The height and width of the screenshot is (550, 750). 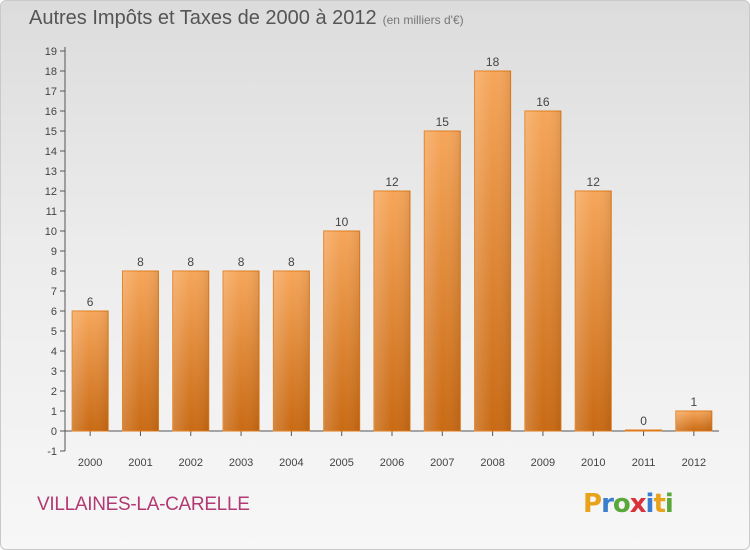 What do you see at coordinates (54, 412) in the screenshot?
I see `y-tick-label: 1` at bounding box center [54, 412].